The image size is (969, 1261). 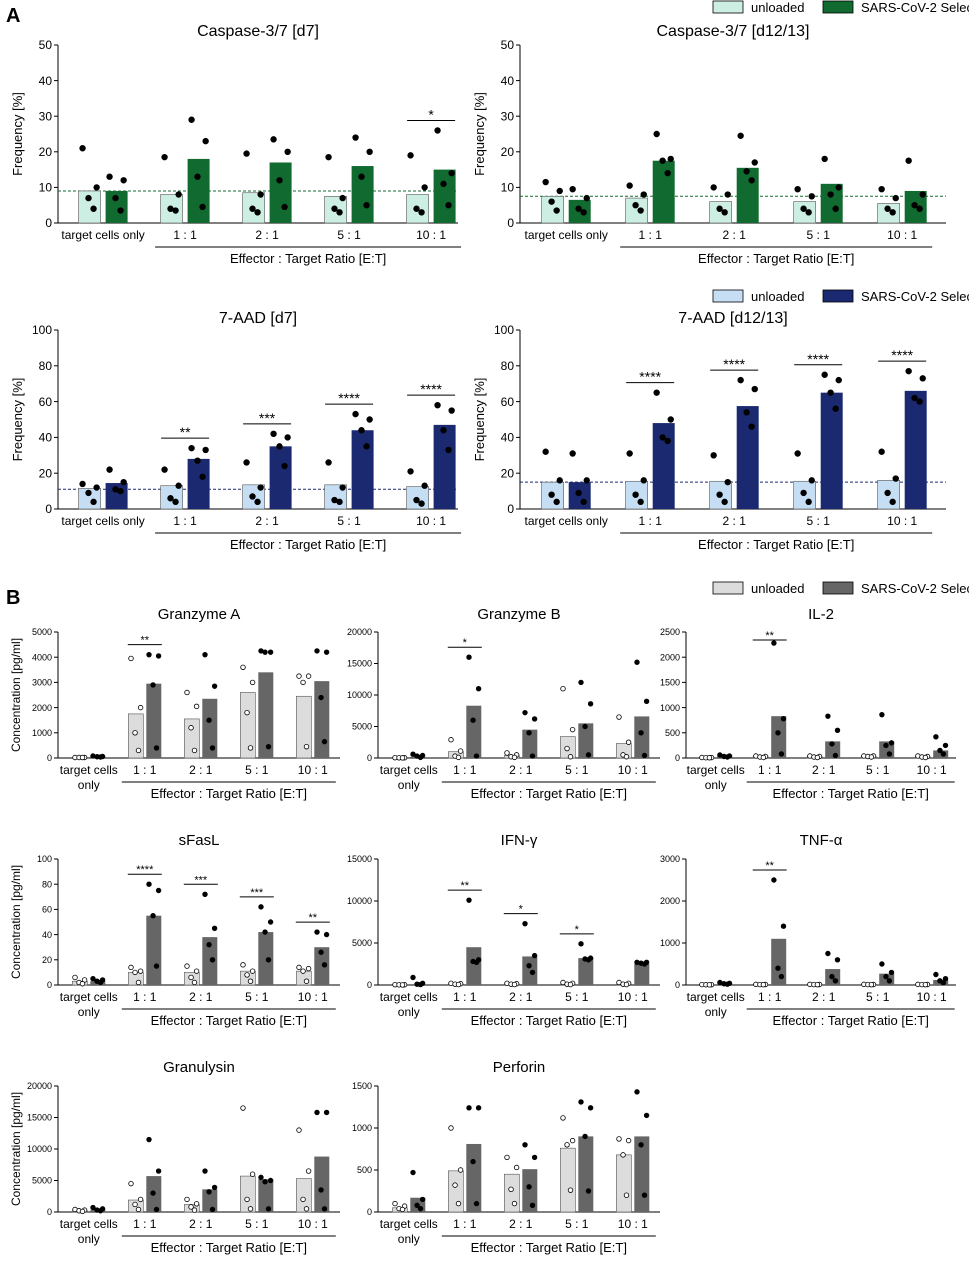 What do you see at coordinates (42, 708) in the screenshot?
I see `y-tick-label: 2000` at bounding box center [42, 708].